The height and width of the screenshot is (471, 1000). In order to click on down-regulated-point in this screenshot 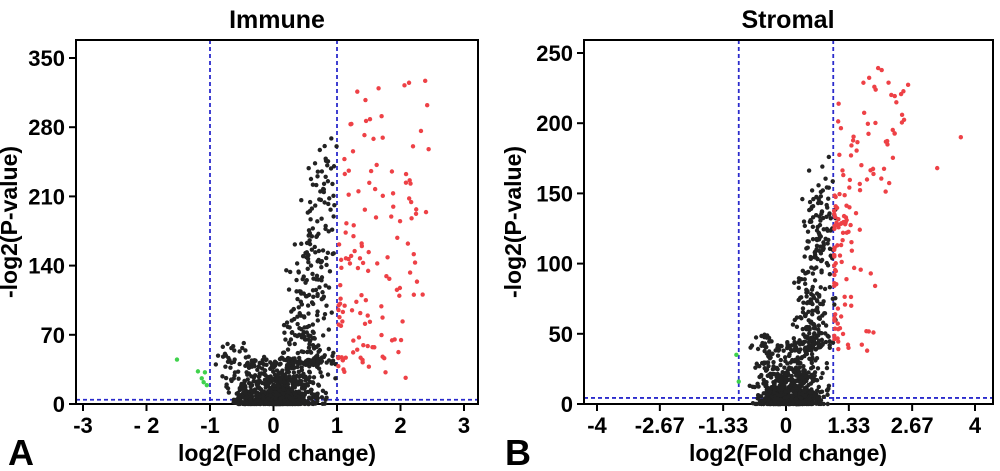, I will do `click(738, 381)`.